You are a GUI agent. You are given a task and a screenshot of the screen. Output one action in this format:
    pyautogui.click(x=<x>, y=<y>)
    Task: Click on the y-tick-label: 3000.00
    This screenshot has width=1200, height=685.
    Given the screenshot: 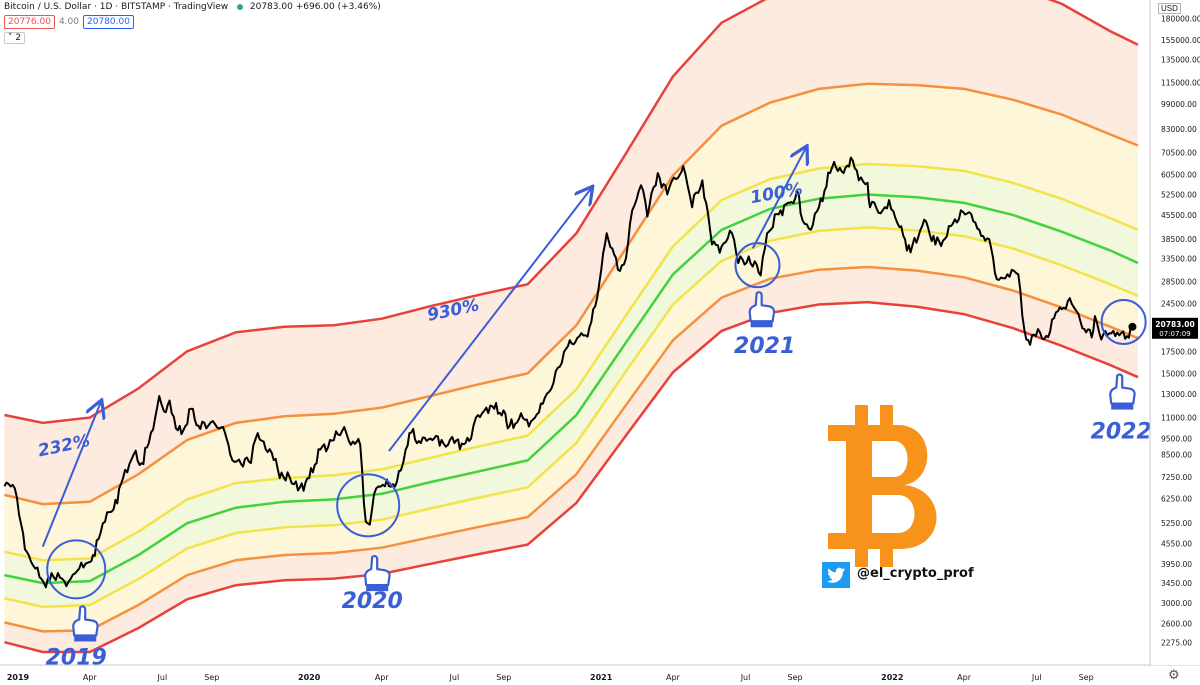 What is the action you would take?
    pyautogui.click(x=1176, y=603)
    